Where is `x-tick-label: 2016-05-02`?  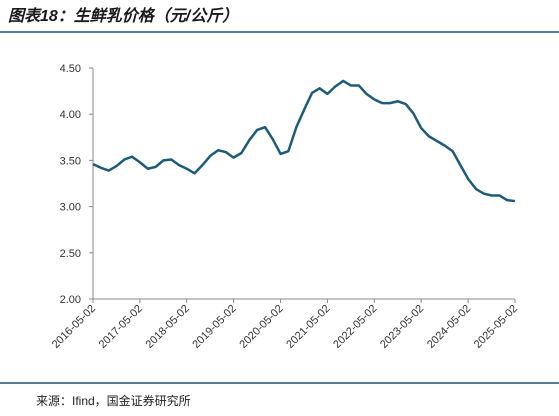
x-tick-label: 2016-05-02 is located at coordinates (74, 327).